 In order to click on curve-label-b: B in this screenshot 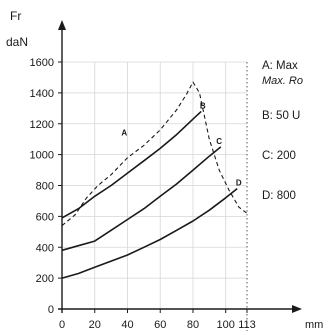, I will do `click(203, 105)`.